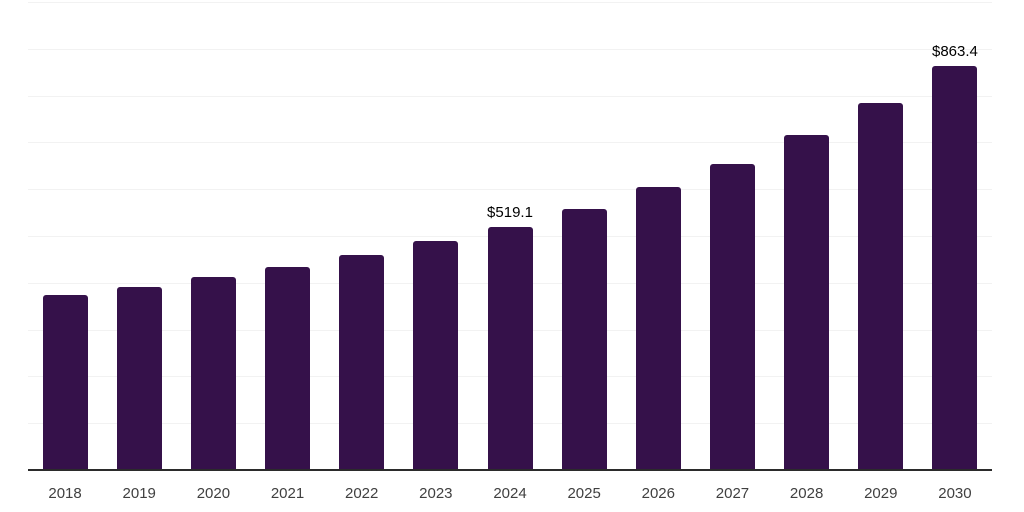 The height and width of the screenshot is (512, 1024). I want to click on x-tick-label-2024: 2024, so click(510, 493).